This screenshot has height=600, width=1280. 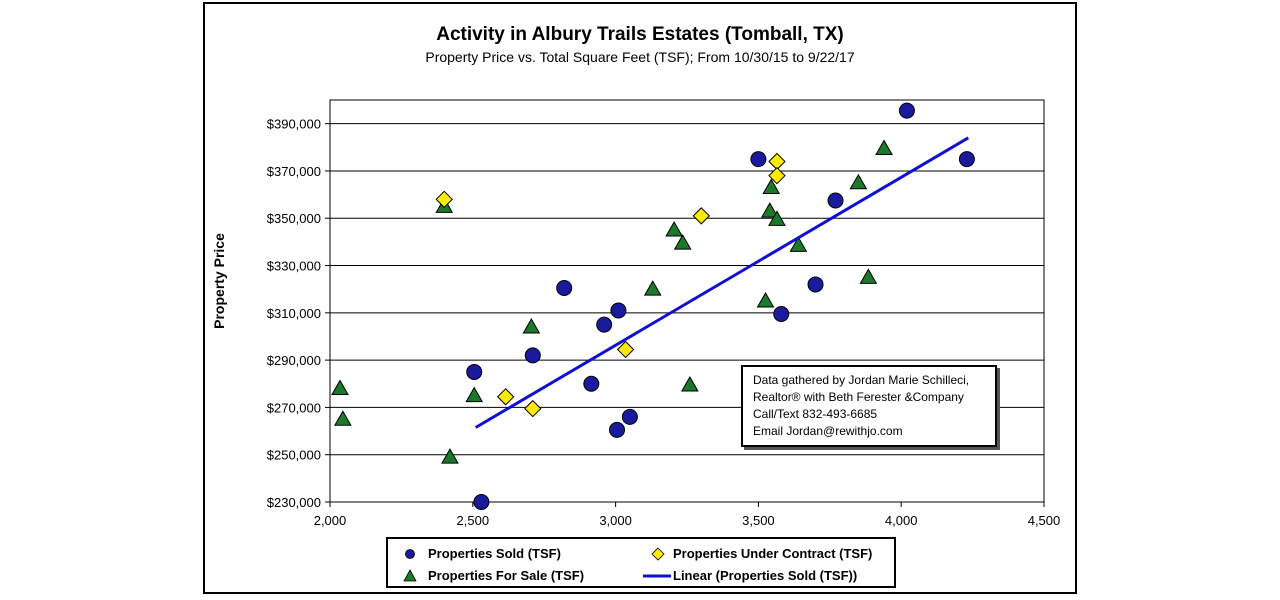 I want to click on legend-label: Properties For Sale (TSF), so click(x=506, y=575).